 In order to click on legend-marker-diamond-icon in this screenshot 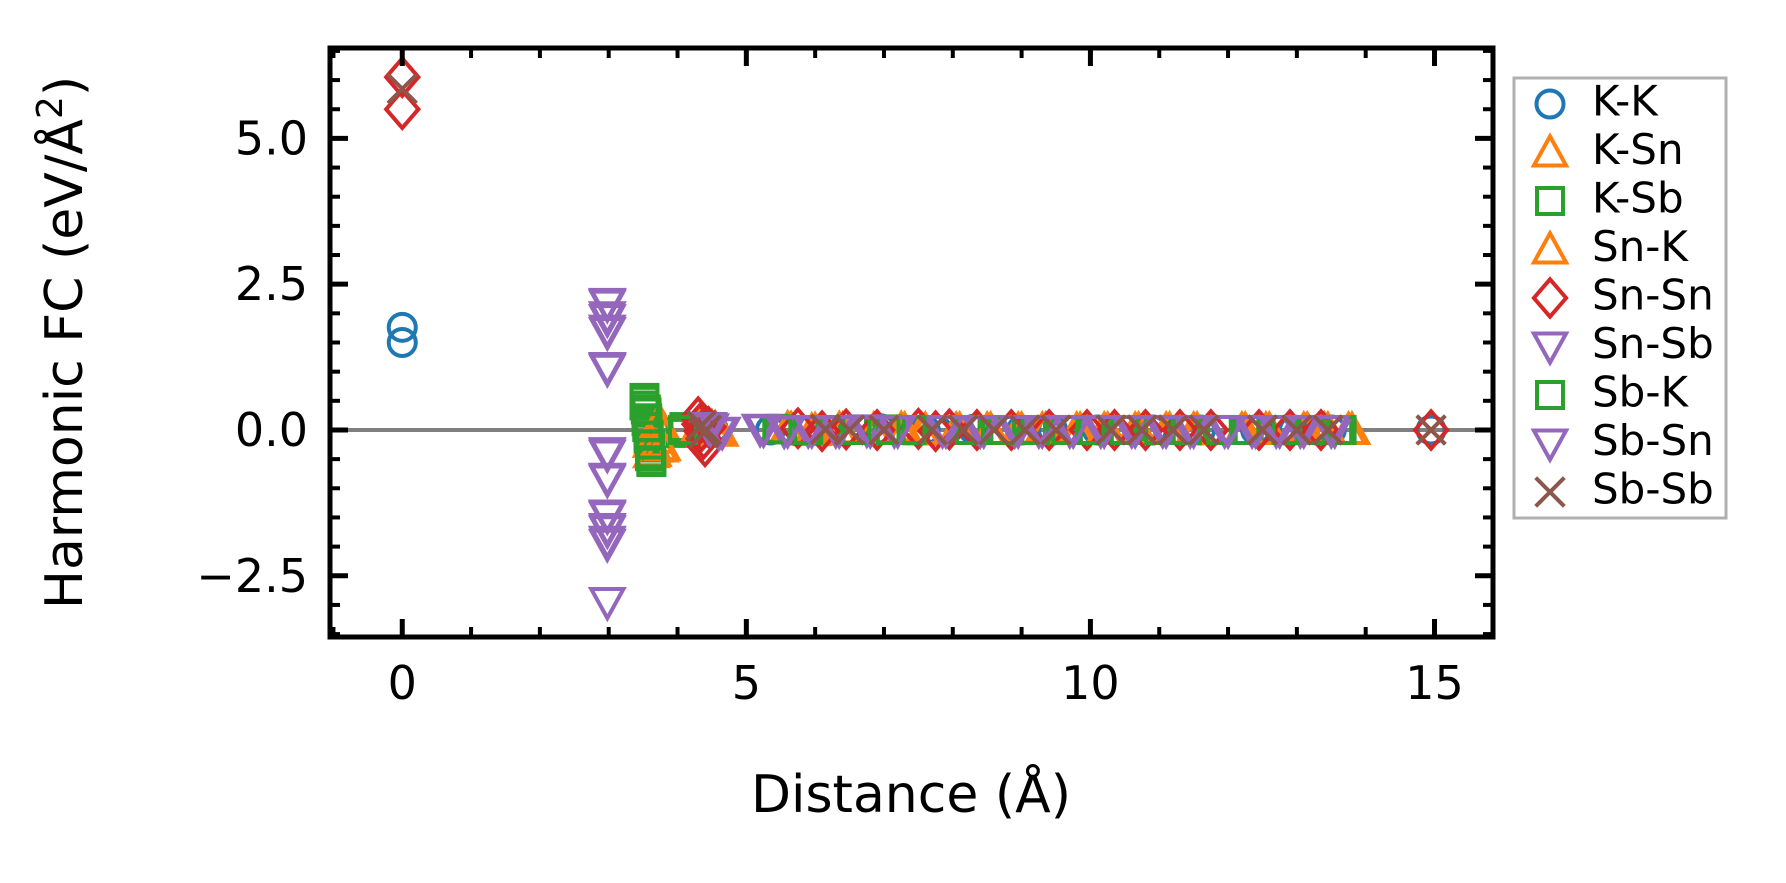, I will do `click(1550, 298)`.